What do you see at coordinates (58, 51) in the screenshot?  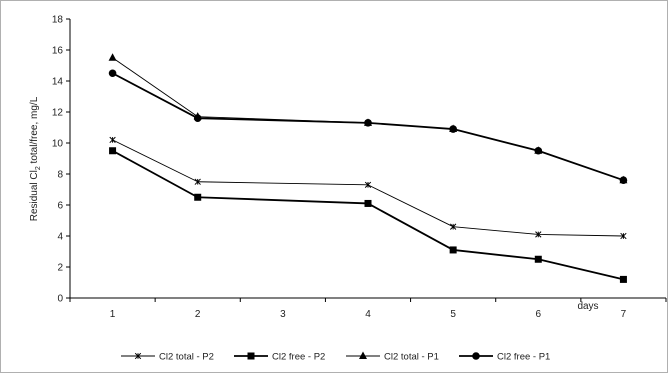 I see `y-tick-label: 16` at bounding box center [58, 51].